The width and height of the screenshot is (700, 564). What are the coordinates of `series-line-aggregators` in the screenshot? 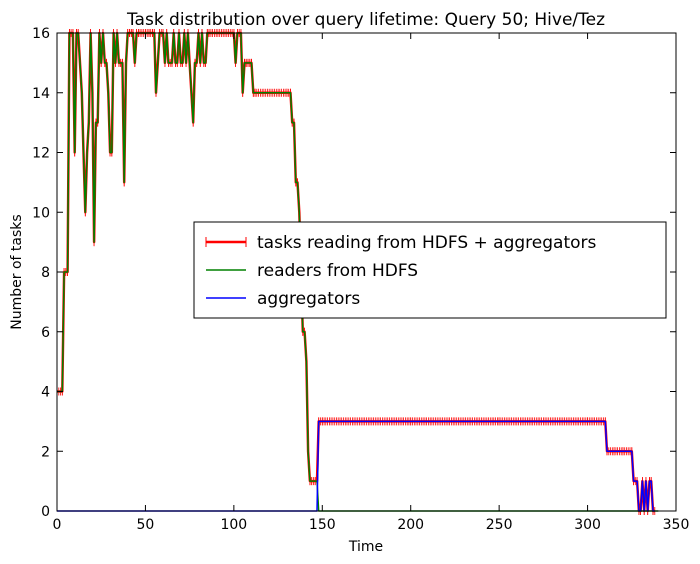 It's located at (356, 466).